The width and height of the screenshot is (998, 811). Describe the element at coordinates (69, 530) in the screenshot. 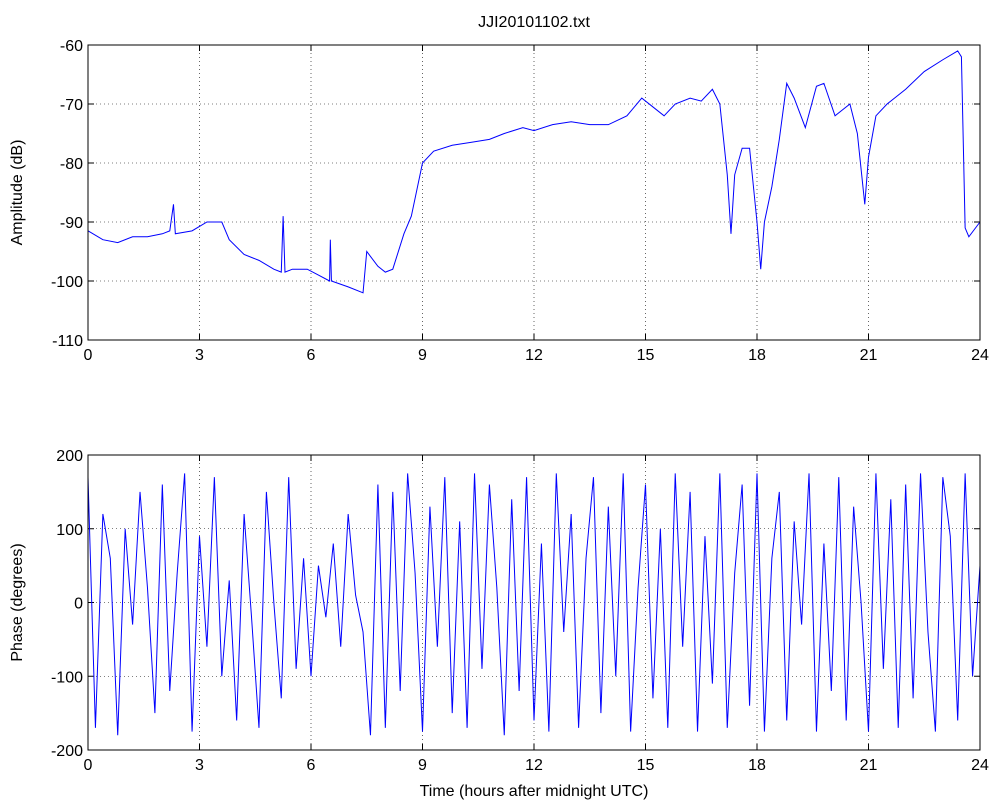

I see `y-tick-label: 100` at that location.